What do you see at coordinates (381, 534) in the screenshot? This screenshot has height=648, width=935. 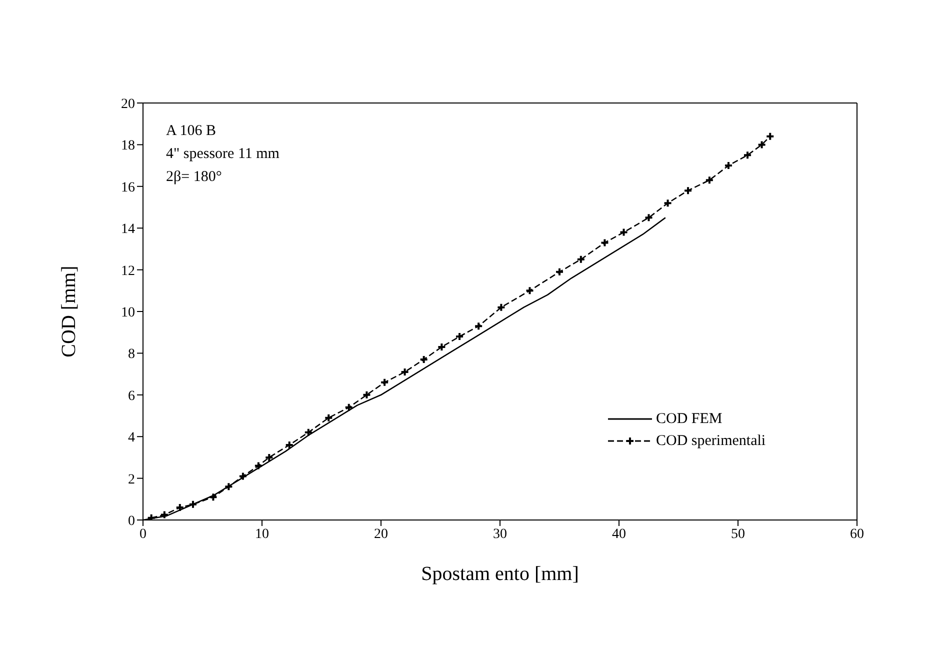 I see `x-tick-label: 20` at bounding box center [381, 534].